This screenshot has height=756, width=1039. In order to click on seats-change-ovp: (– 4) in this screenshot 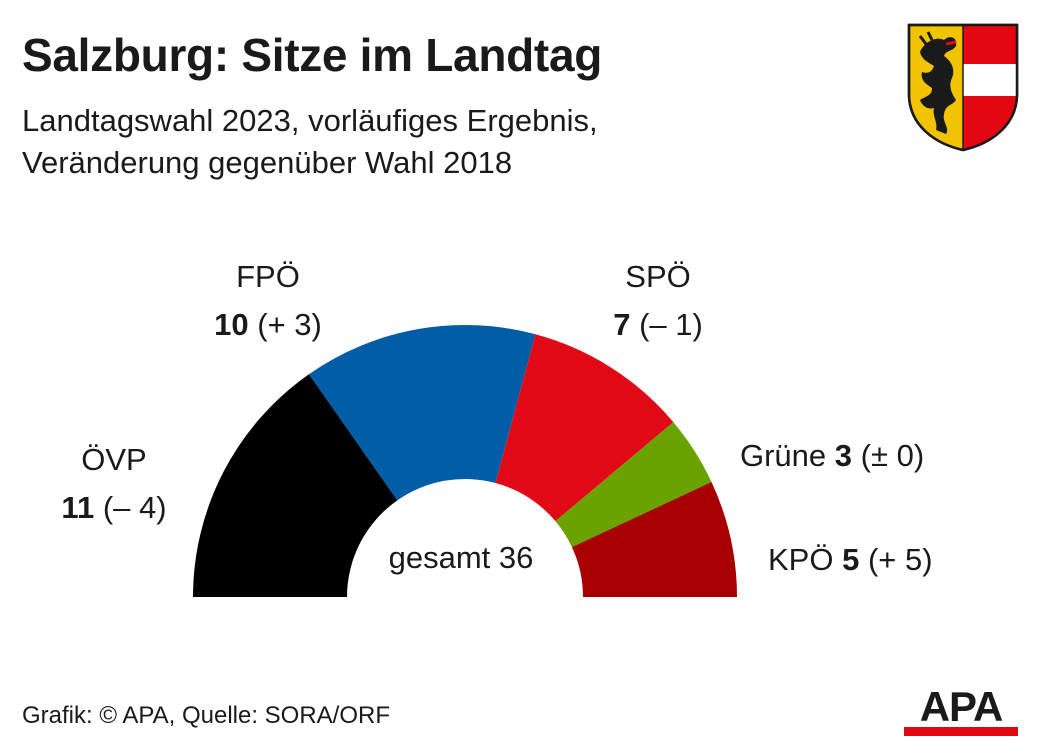, I will do `click(135, 507)`.